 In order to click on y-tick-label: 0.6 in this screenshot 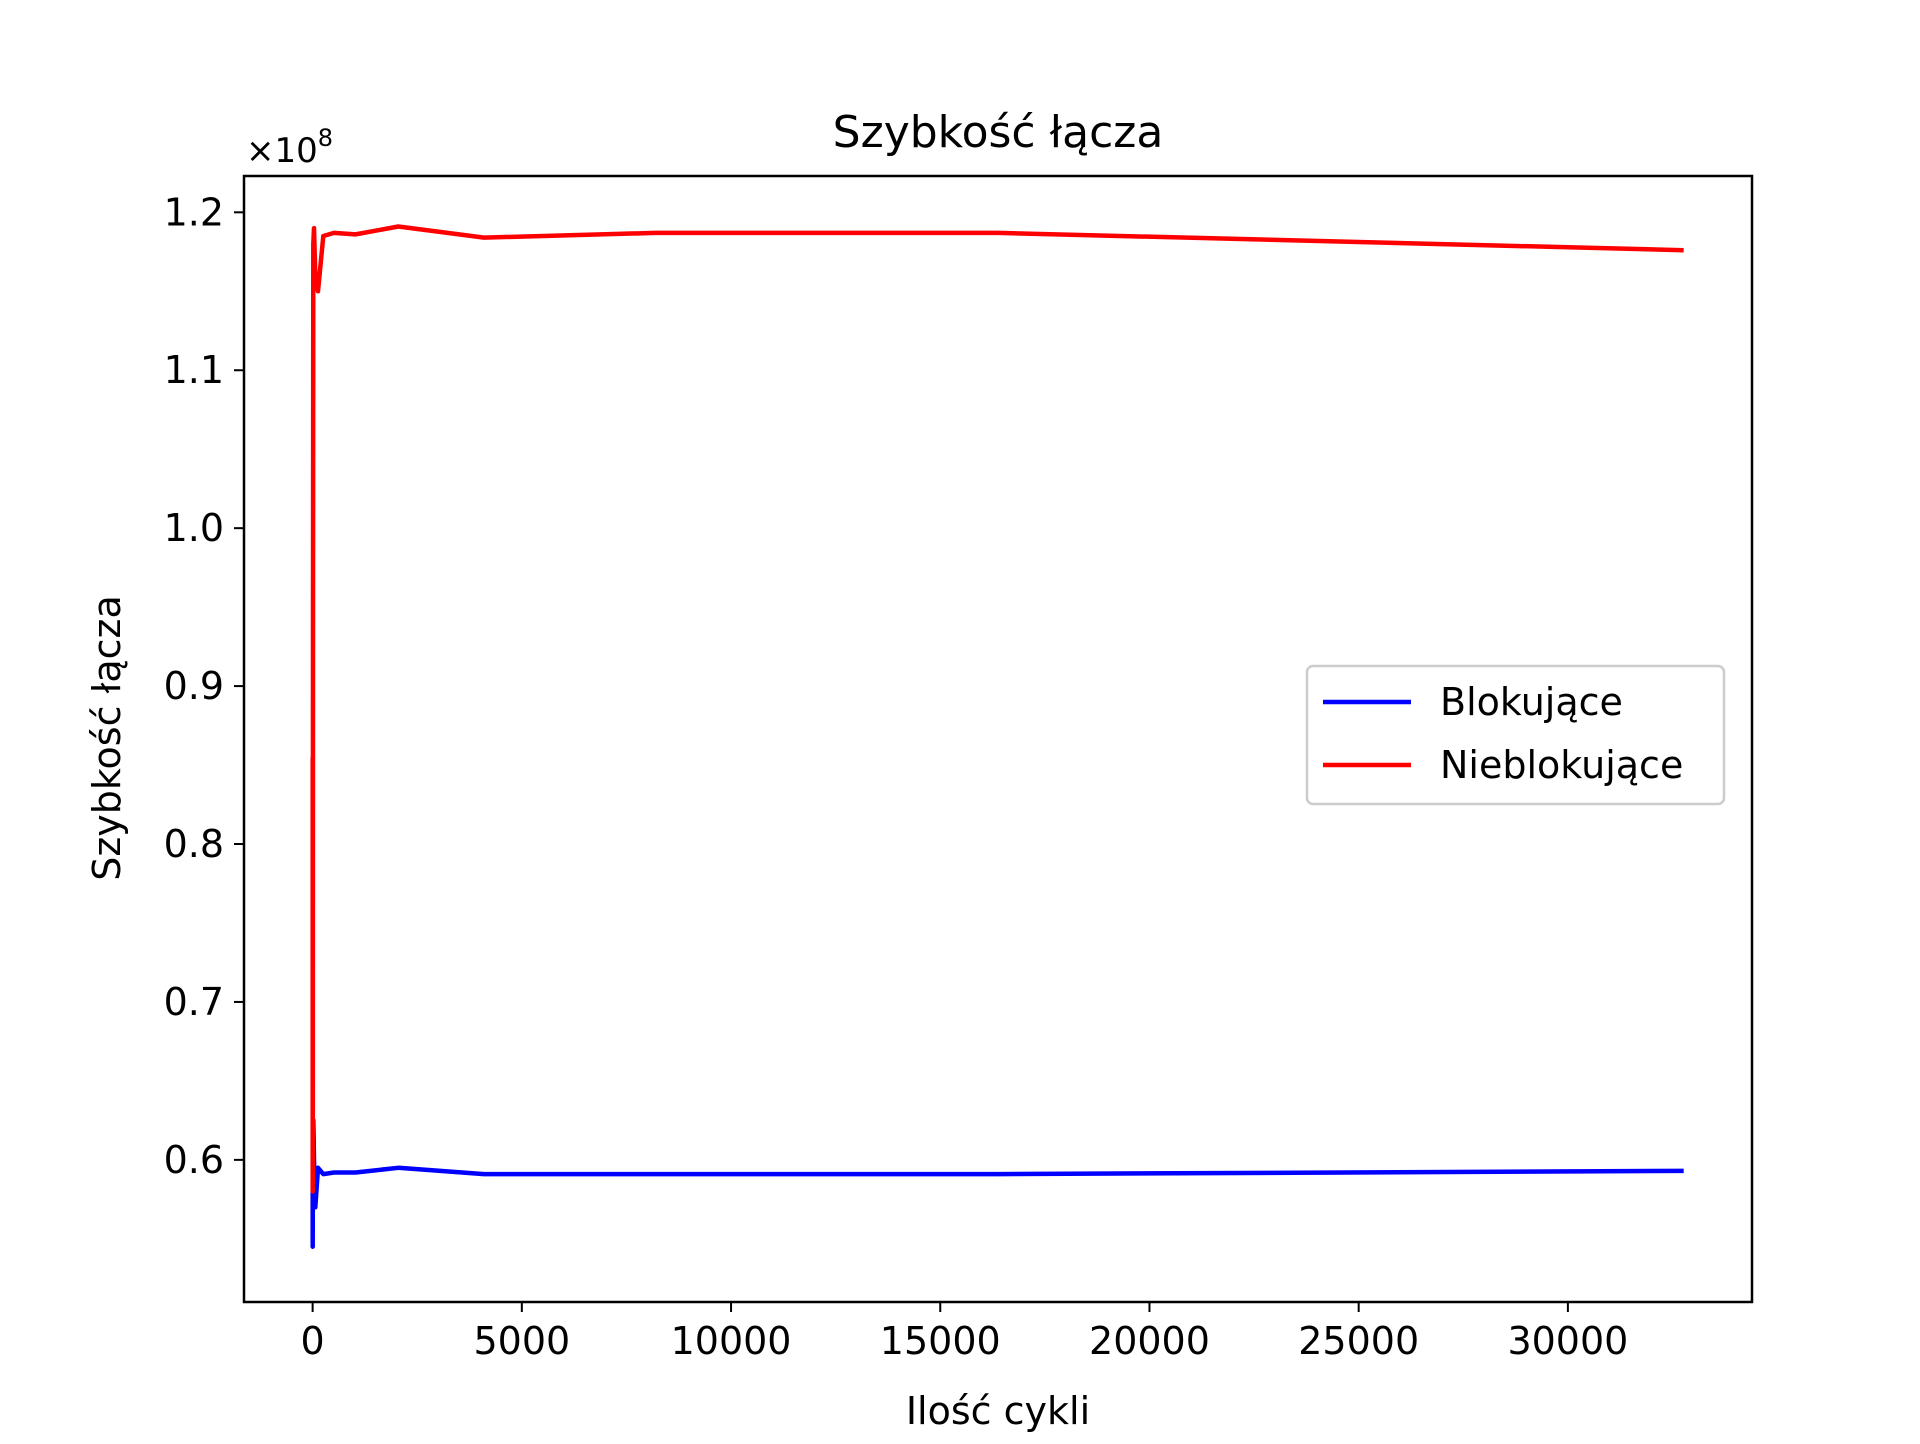, I will do `click(194, 1160)`.